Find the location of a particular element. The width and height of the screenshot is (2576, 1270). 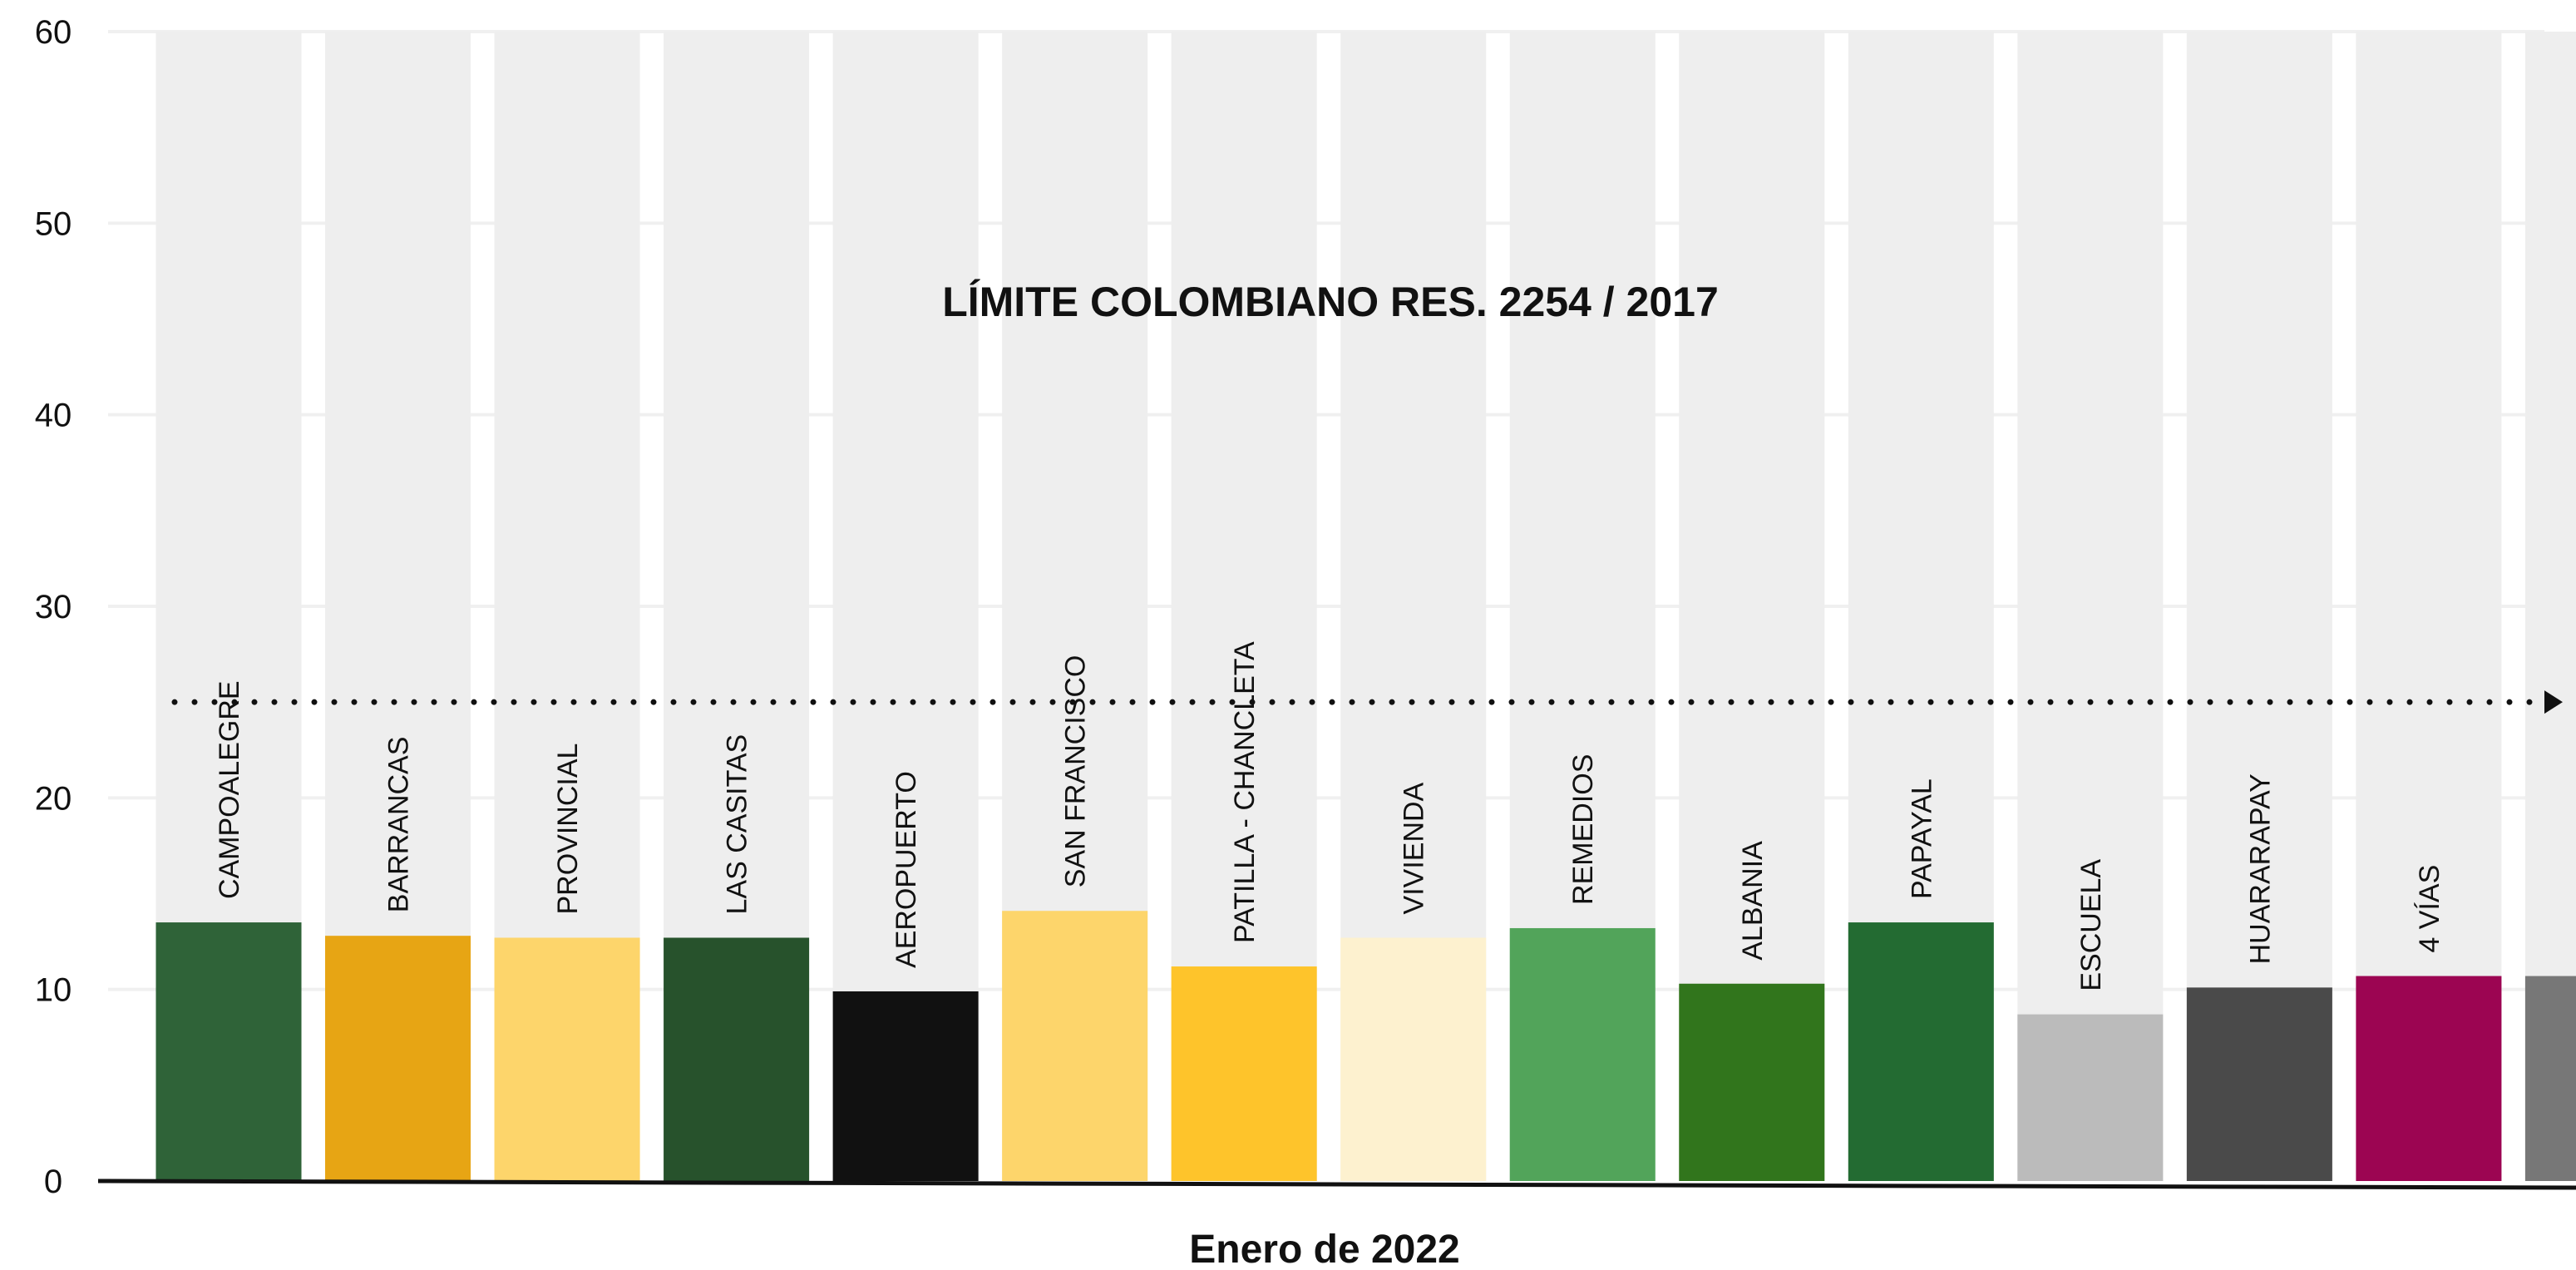

x-axis-line is located at coordinates (1336, 1184).